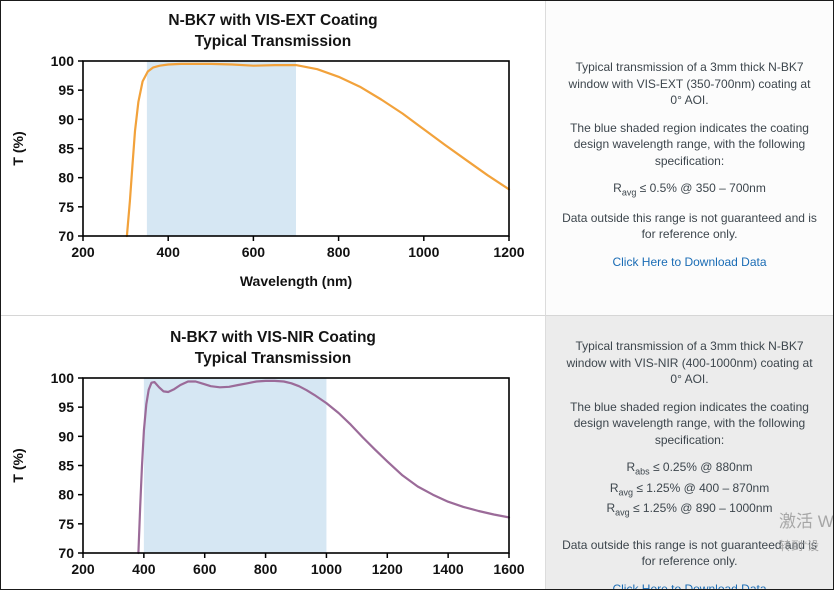 The image size is (834, 590). I want to click on chart-title-line1: N-BK7 with VIS-EXT Coating, so click(273, 20).